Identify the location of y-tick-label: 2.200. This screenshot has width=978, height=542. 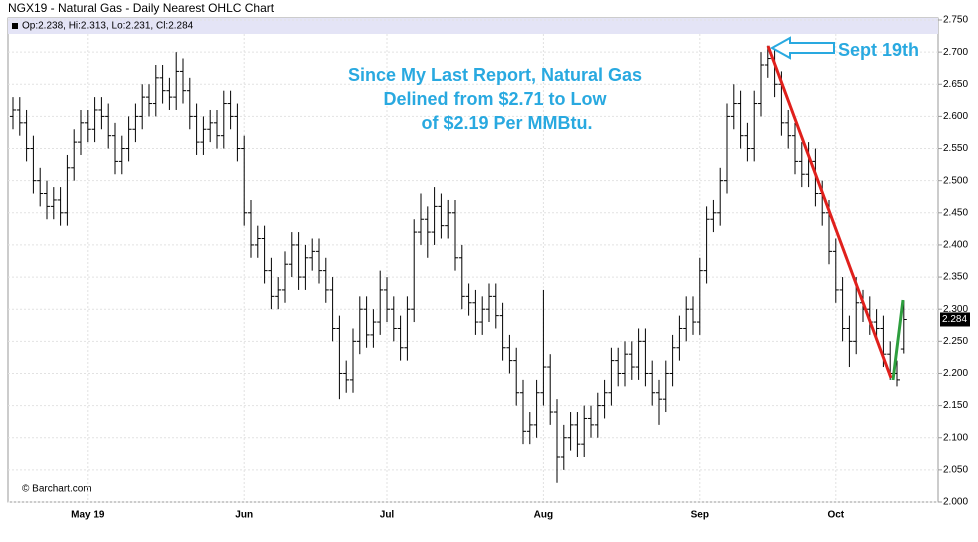
(955, 373).